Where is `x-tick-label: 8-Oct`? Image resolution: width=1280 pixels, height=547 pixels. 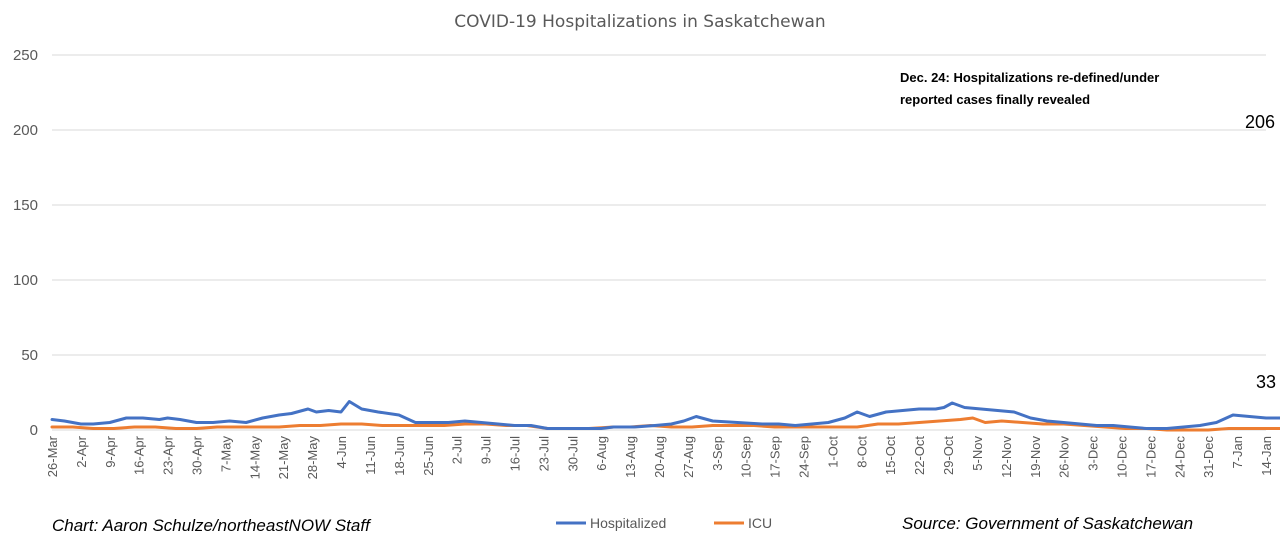 x-tick-label: 8-Oct is located at coordinates (861, 452).